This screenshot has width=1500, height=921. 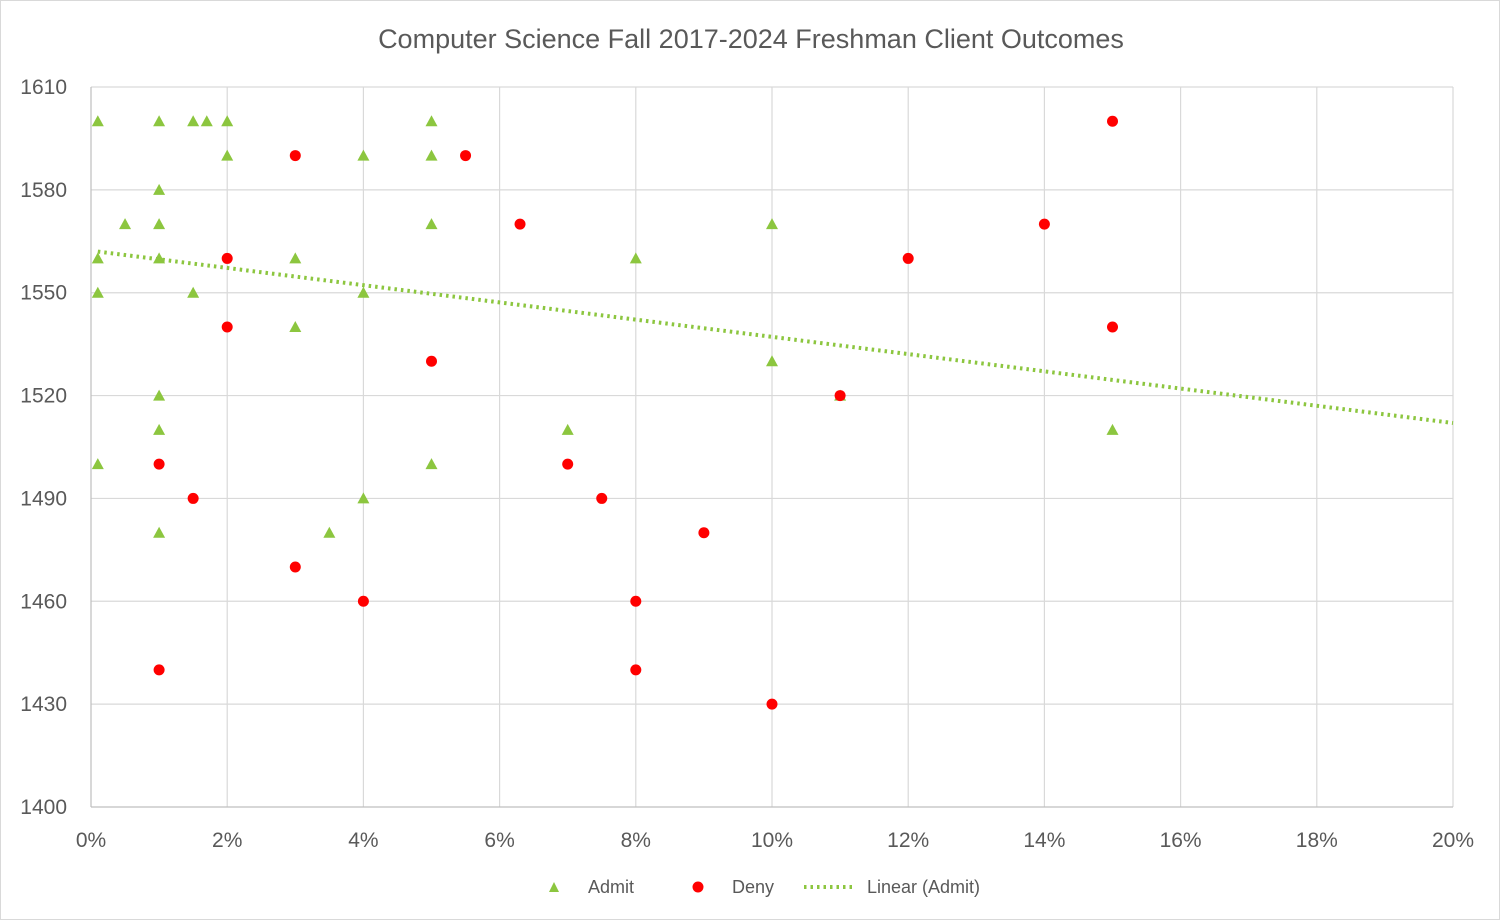 I want to click on legend-item-admit: Admit, so click(x=591, y=887).